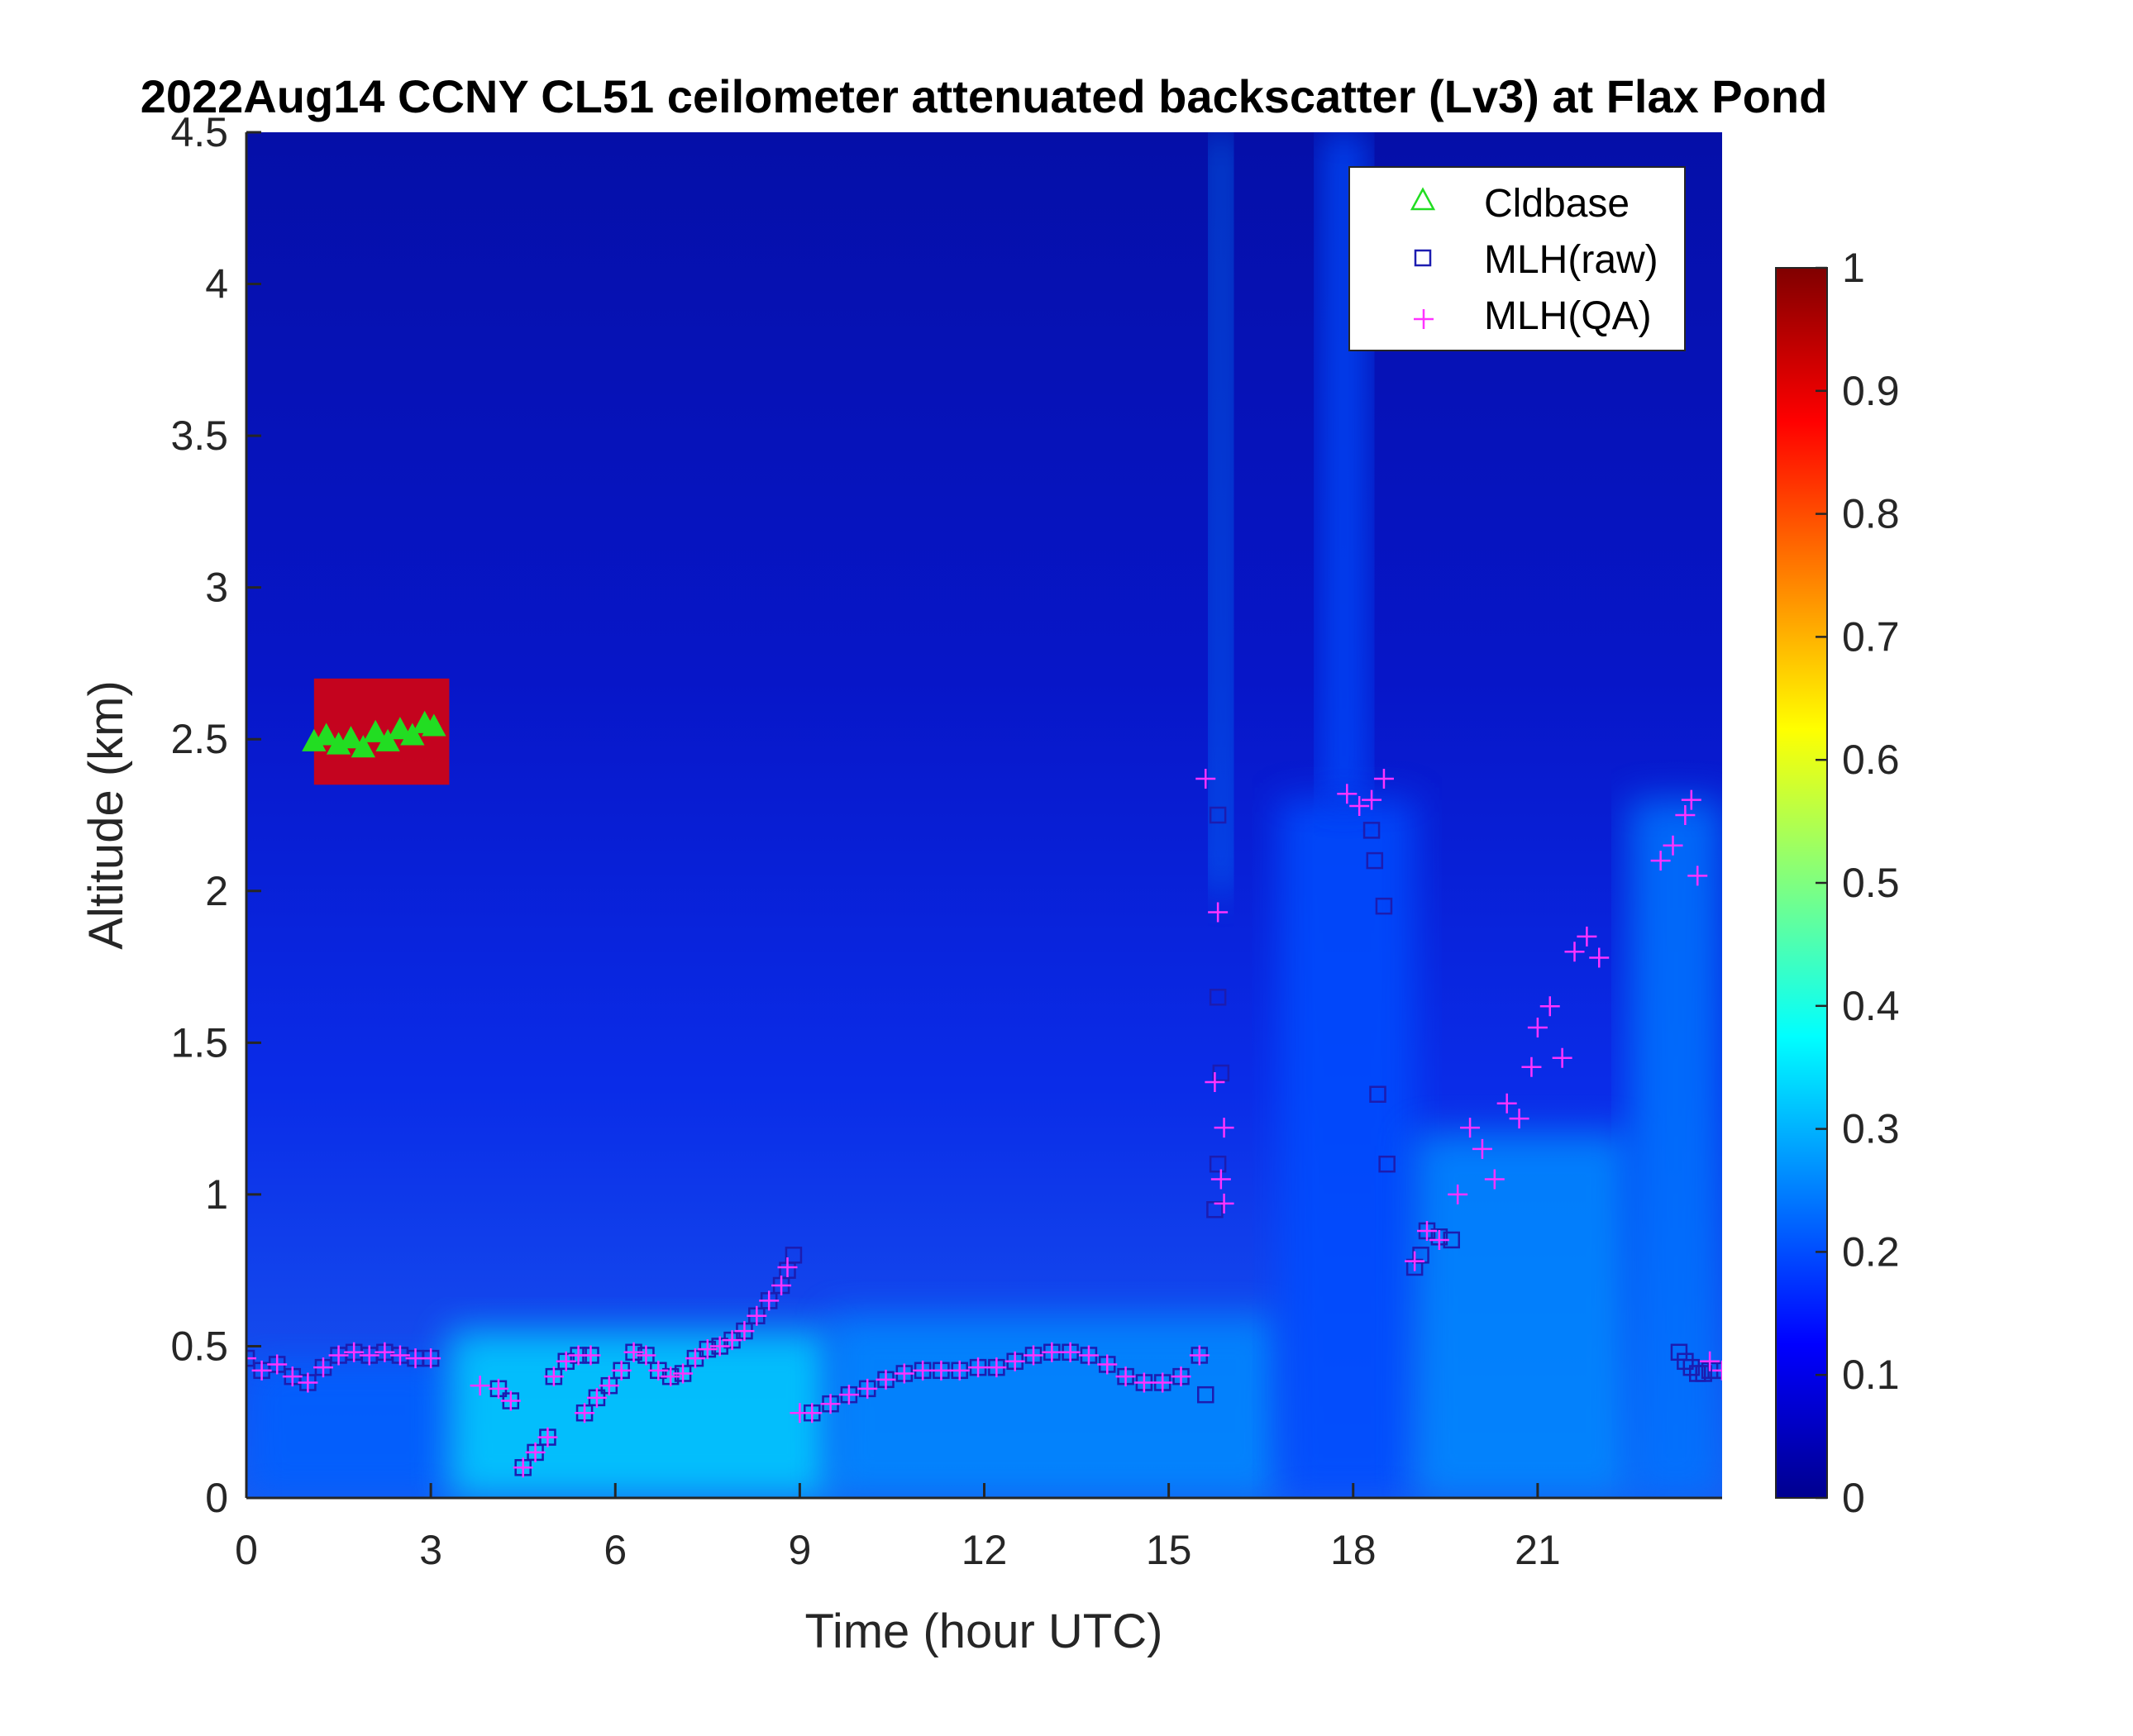 The image size is (2133, 1736). Describe the element at coordinates (199, 1346) in the screenshot. I see `y-tick-label: 0.5` at that location.